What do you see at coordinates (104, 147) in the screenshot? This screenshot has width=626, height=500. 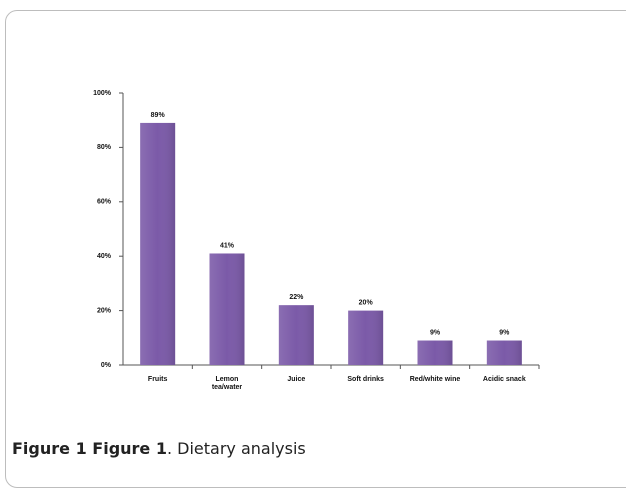 I see `y-tick-label: 80%` at bounding box center [104, 147].